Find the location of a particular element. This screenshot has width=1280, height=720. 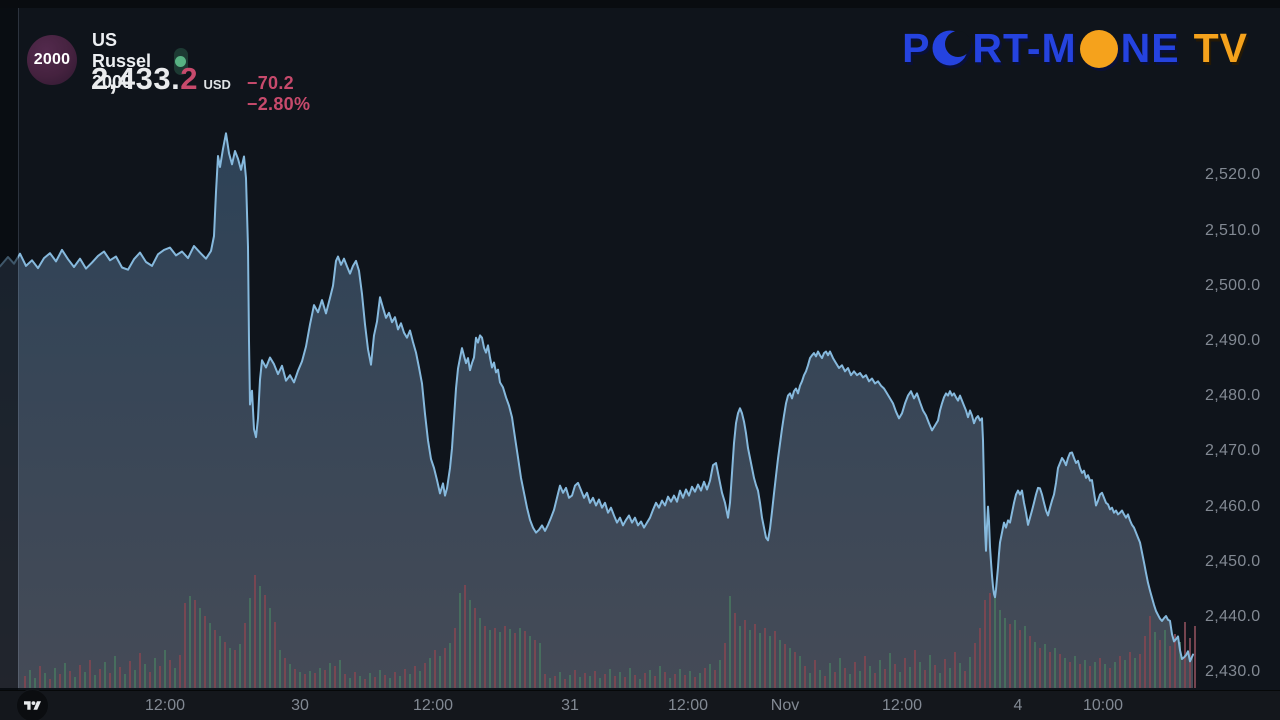

market-status-chip is located at coordinates (181, 61).